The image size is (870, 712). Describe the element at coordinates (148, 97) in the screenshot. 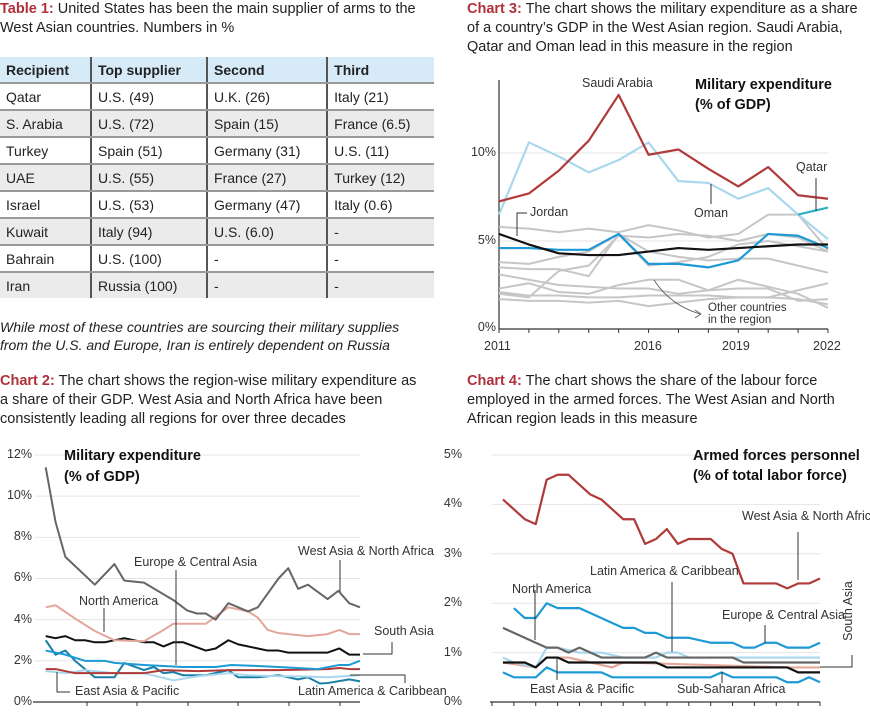

I see `table-cell: U.S. (49)` at that location.